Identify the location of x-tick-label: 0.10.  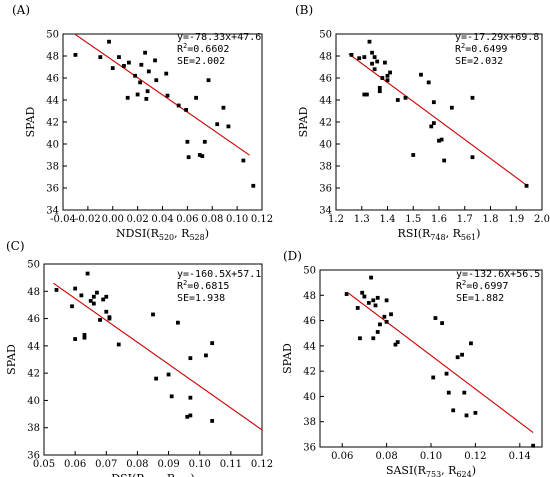
(200, 464).